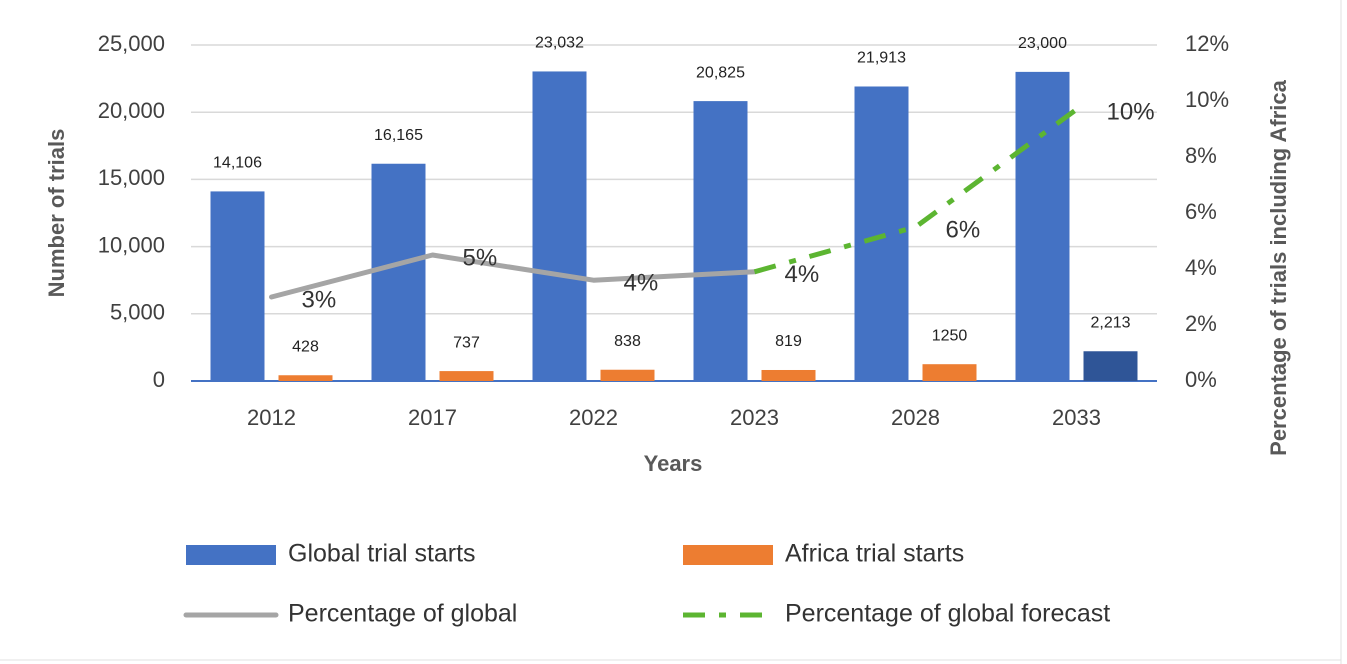  I want to click on legend-label: Global trial starts, so click(382, 554).